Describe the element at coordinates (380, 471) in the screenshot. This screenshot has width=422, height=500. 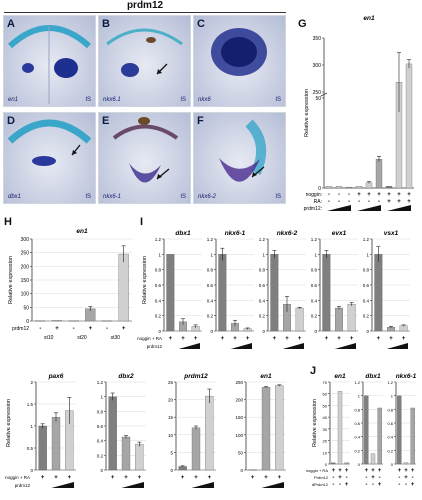
I see `chart-j-dbx1-treatment-sign: +` at that location.